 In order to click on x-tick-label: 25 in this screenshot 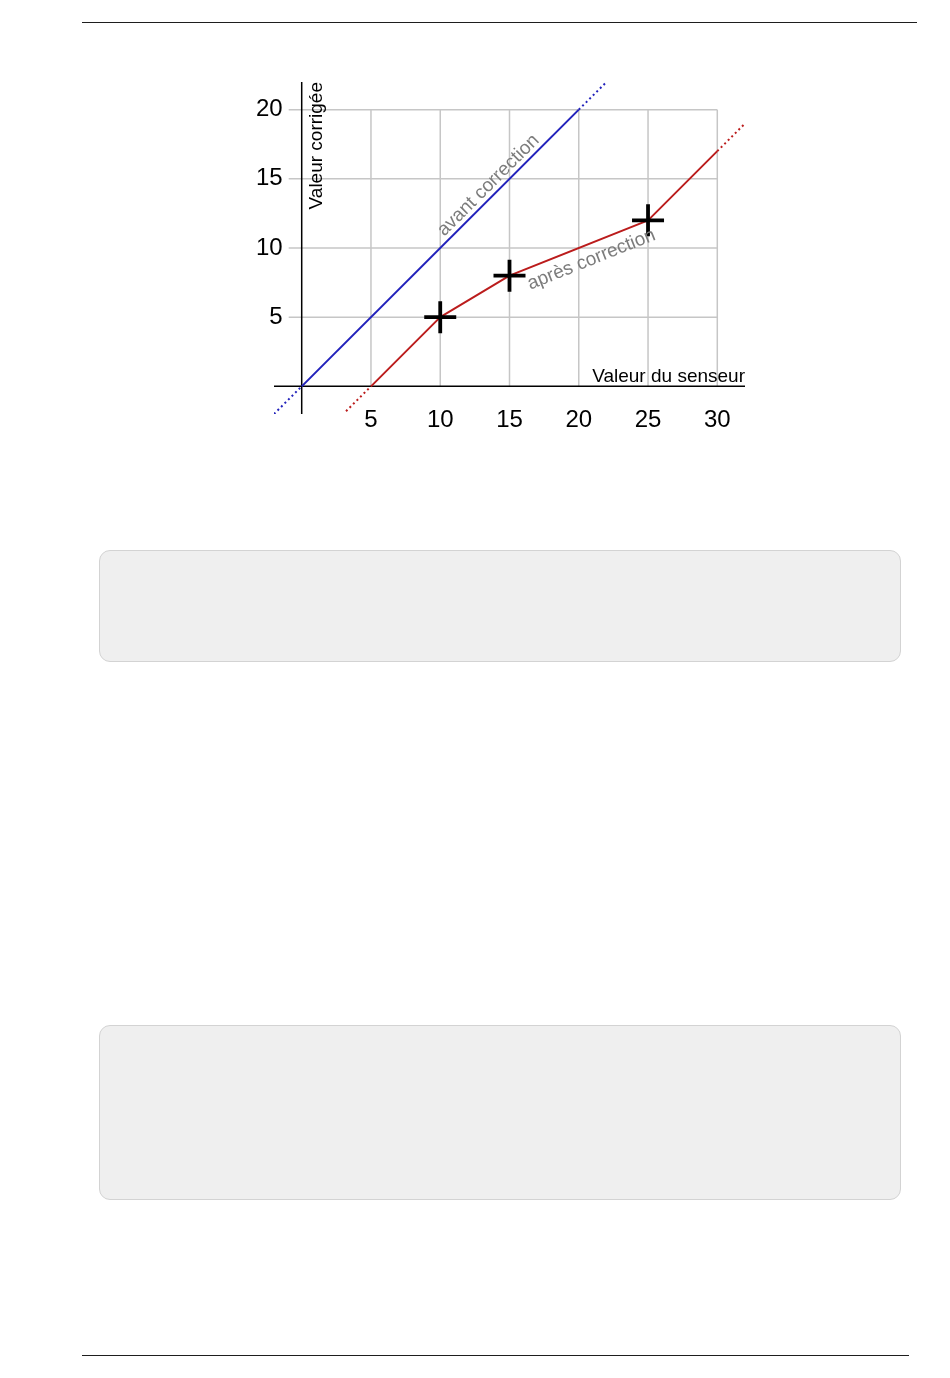, I will do `click(648, 418)`.